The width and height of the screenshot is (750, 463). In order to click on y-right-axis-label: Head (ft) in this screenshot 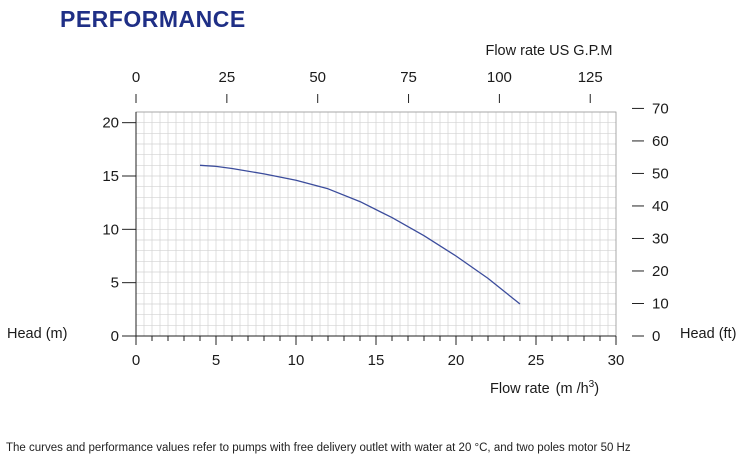, I will do `click(708, 334)`.